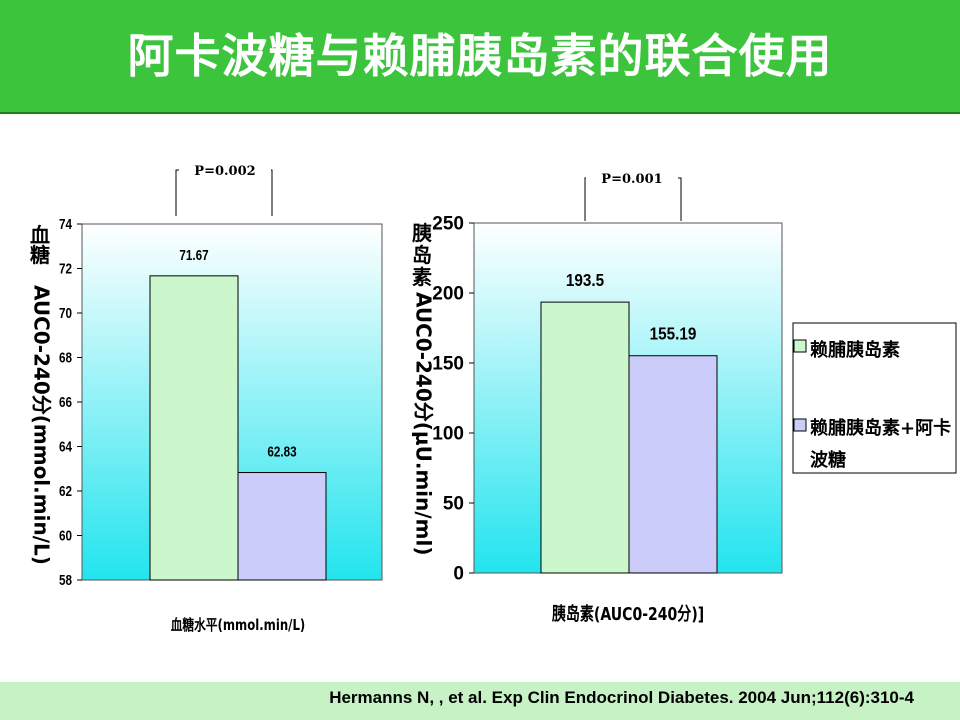  What do you see at coordinates (193, 254) in the screenshot?
I see `data-label: 71.67` at bounding box center [193, 254].